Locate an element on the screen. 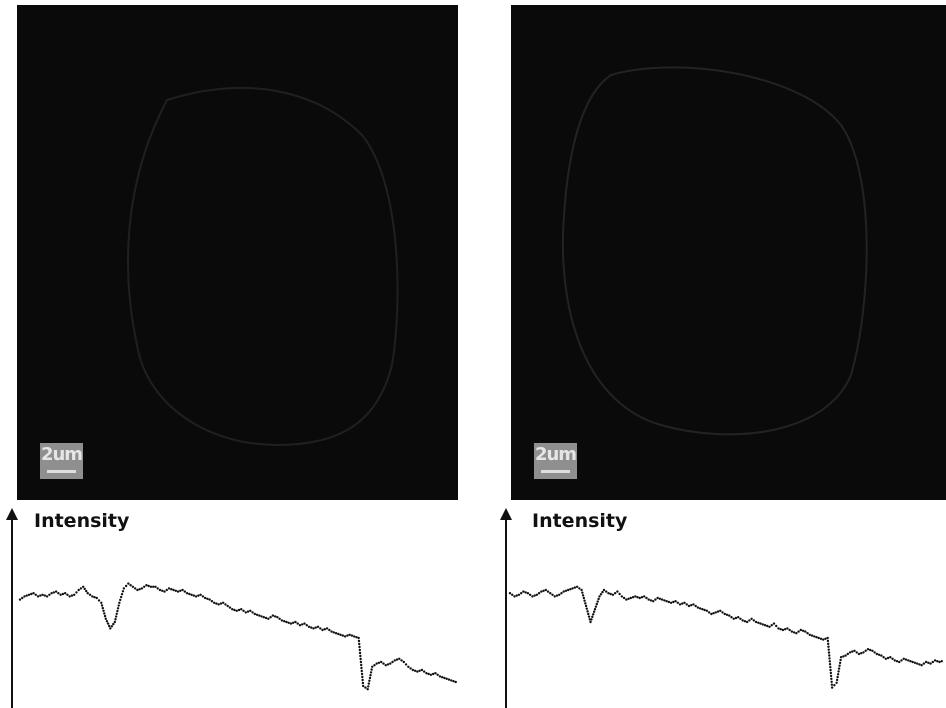 The image size is (946, 708). y-axis-arrow is located at coordinates (12, 608).